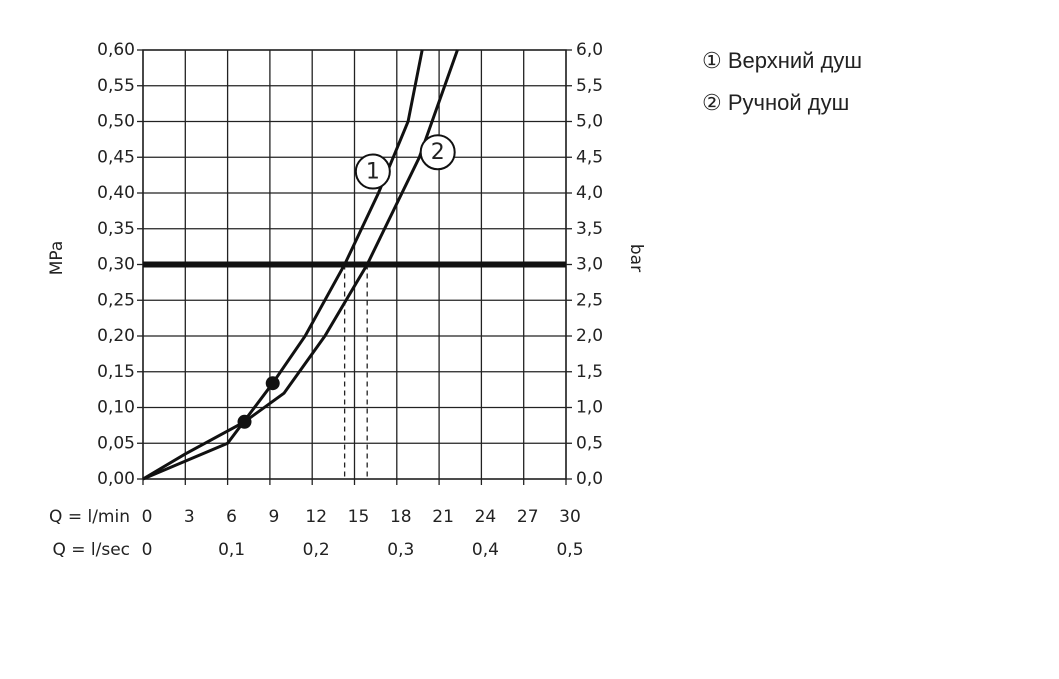 The width and height of the screenshot is (1059, 679). What do you see at coordinates (116, 86) in the screenshot?
I see `y-tick-label: 0,55` at bounding box center [116, 86].